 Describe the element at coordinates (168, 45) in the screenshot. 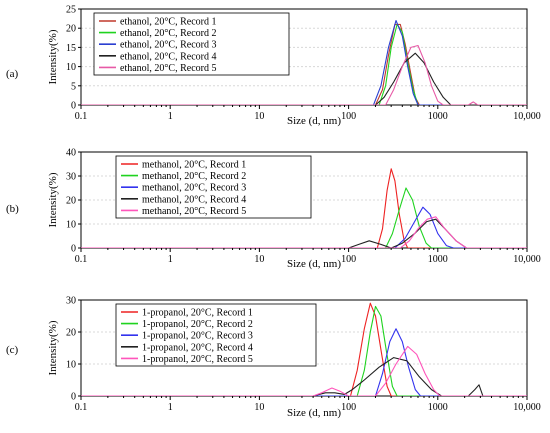

I see `legend-entry: ethanol, 20°C, Record 3` at that location.